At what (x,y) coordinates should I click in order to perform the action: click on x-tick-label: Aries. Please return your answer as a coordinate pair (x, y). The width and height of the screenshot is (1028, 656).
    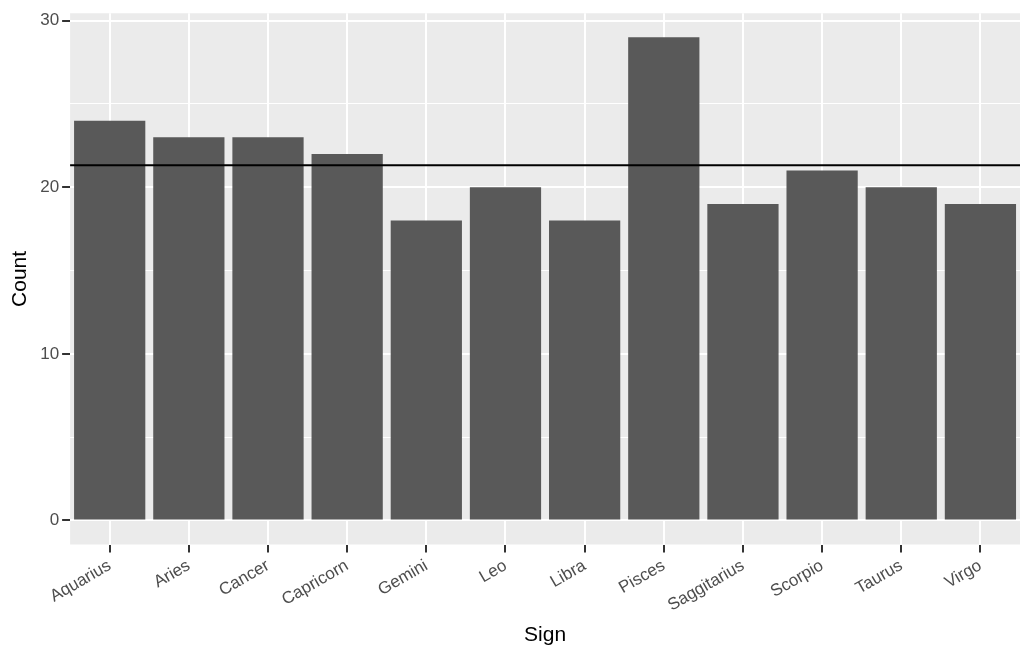
    Looking at the image, I should click on (172, 573).